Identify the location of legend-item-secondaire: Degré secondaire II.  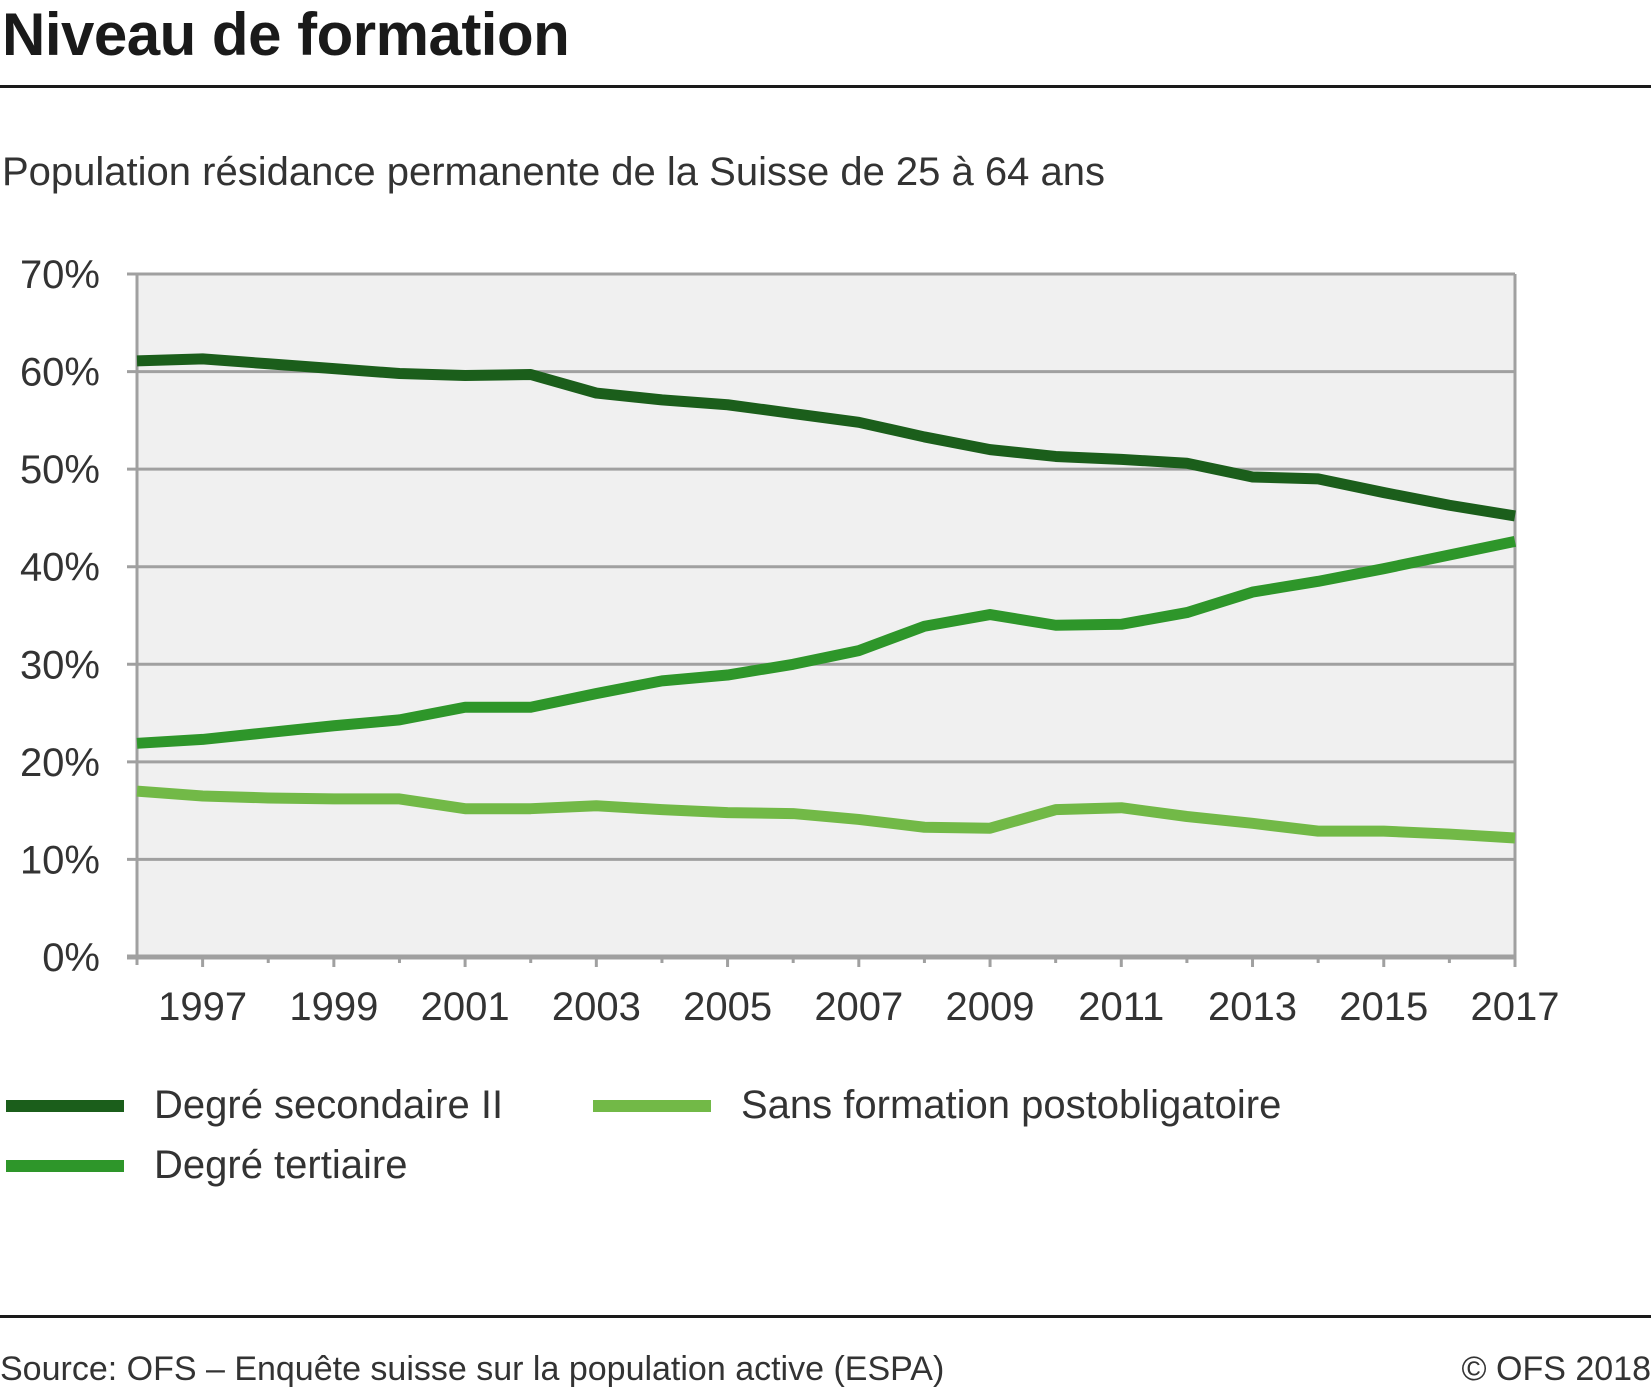
(254, 1105).